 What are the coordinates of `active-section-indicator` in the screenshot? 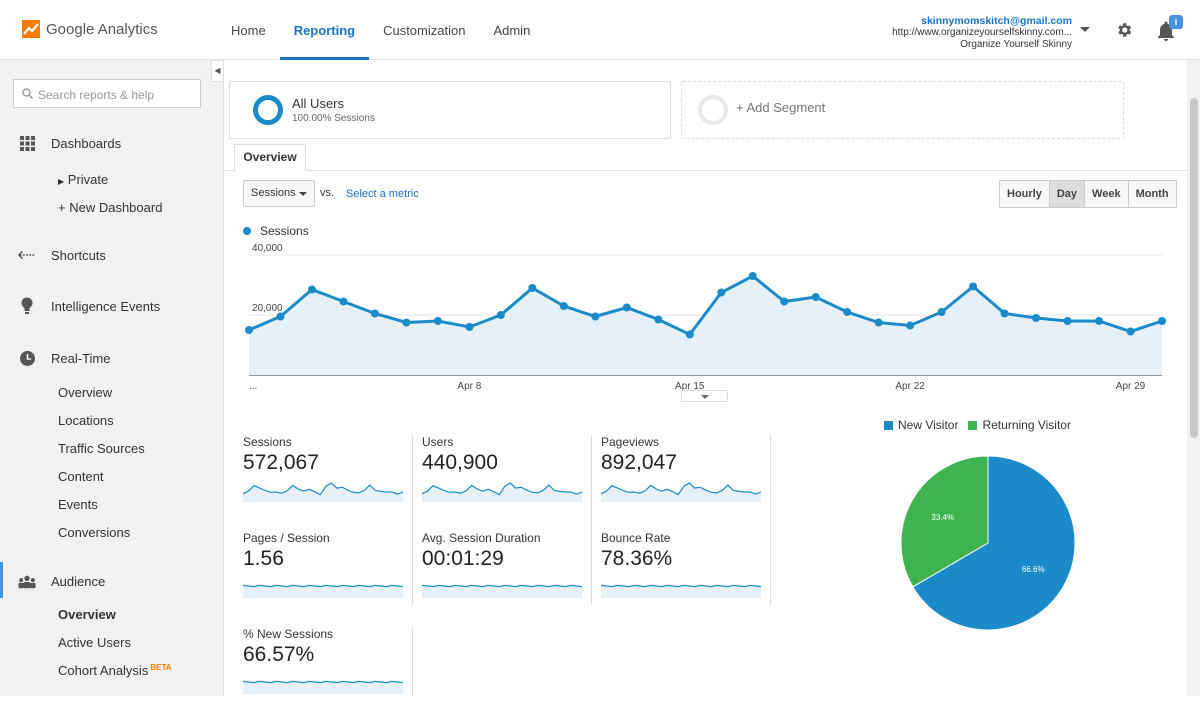 It's located at (1, 580).